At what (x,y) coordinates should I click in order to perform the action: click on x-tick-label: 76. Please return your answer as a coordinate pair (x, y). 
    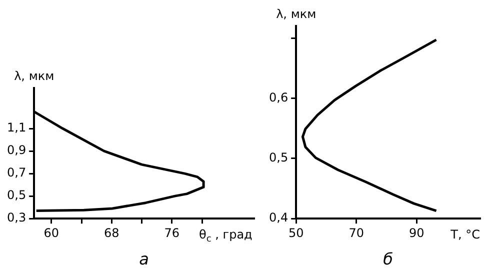
    Looking at the image, I should click on (172, 233).